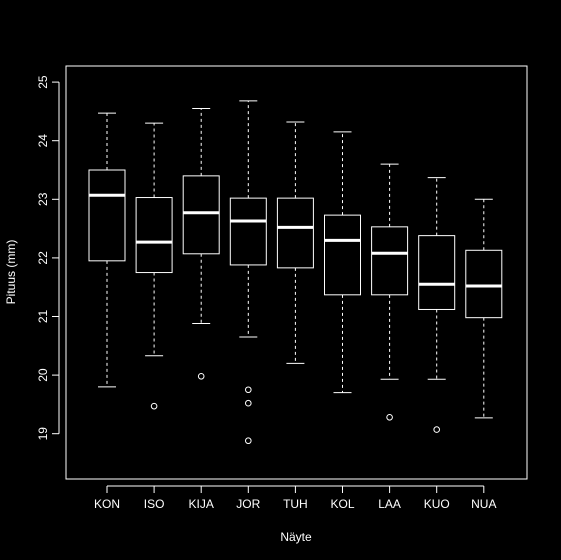 The image size is (561, 560). What do you see at coordinates (342, 504) in the screenshot?
I see `x-tick-label: KOL` at bounding box center [342, 504].